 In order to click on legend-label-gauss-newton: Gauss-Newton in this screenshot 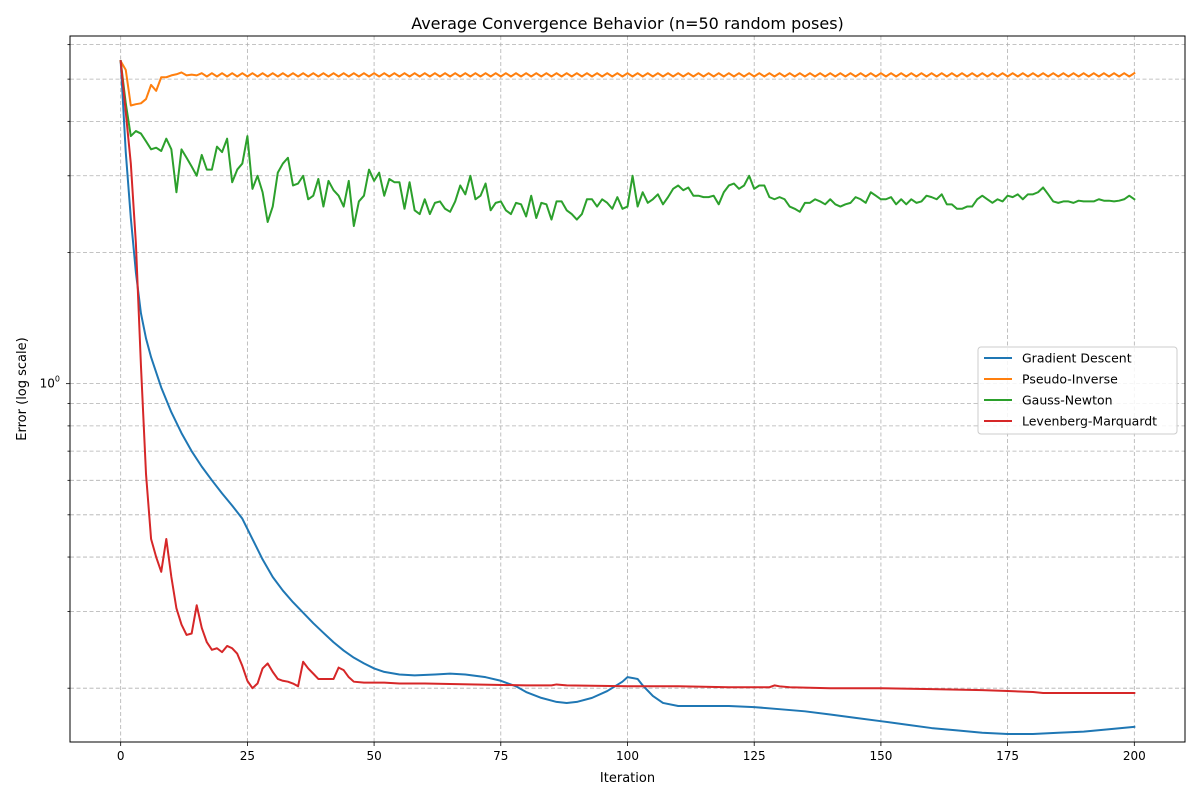, I will do `click(1067, 400)`.